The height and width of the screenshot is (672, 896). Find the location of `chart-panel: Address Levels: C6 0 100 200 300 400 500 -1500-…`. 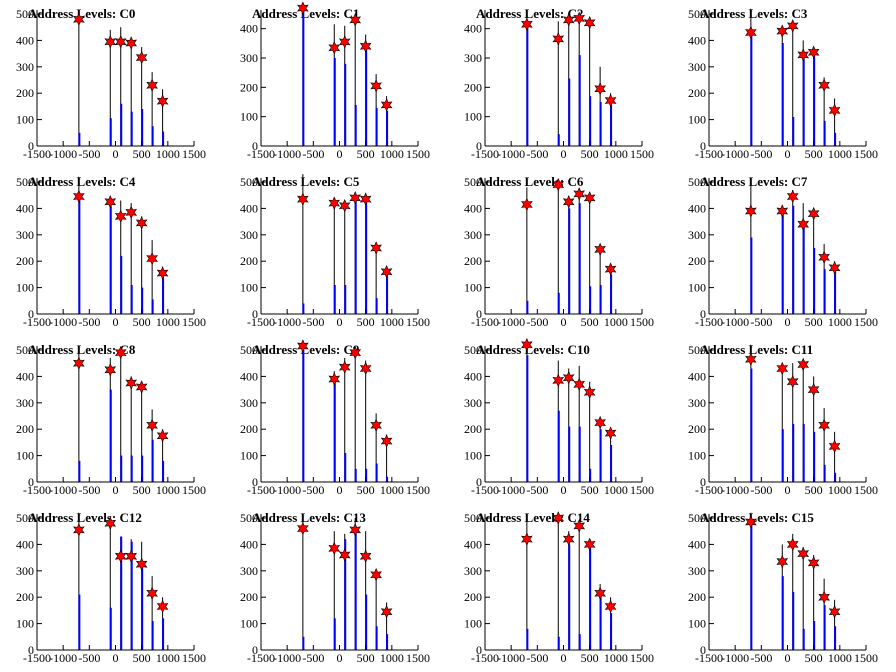

chart-panel: Address Levels: C6 0 100 200 300 400 500 -1500-… is located at coordinates (560, 252).